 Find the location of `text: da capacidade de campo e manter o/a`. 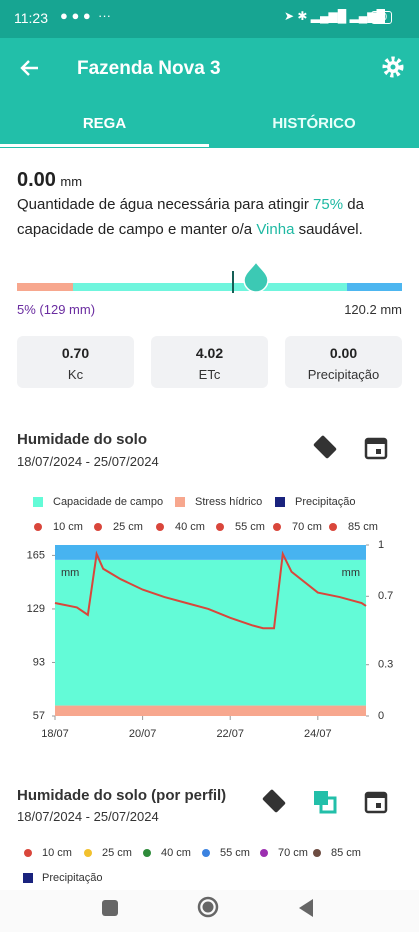

text: da capacidade de campo e manter o/a is located at coordinates (190, 217).